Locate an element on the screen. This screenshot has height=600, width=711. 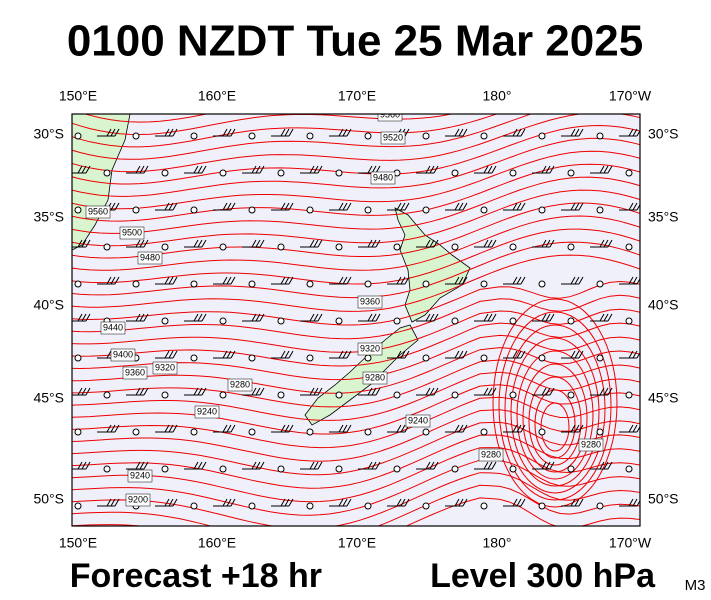
latitude-label: 50°S is located at coordinates (663, 499).